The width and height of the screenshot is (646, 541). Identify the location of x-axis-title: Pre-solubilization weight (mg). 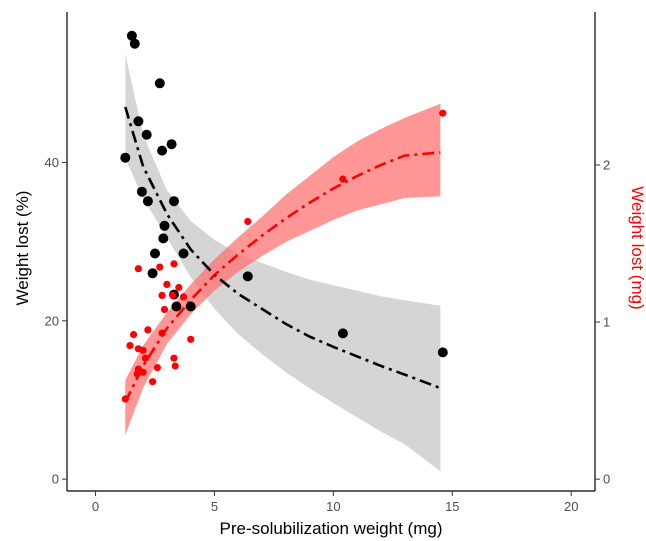
(331, 528).